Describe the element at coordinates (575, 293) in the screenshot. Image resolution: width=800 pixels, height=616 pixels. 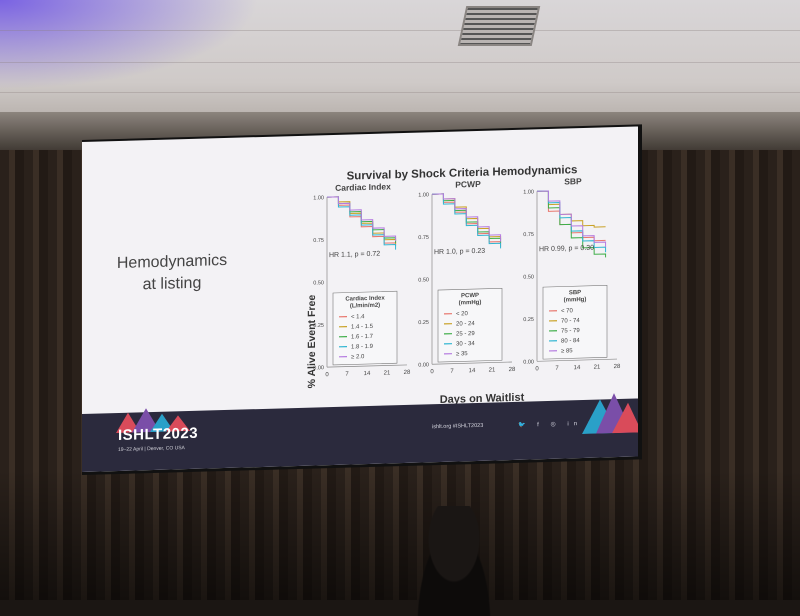
I see `legend-title: SBP` at that location.